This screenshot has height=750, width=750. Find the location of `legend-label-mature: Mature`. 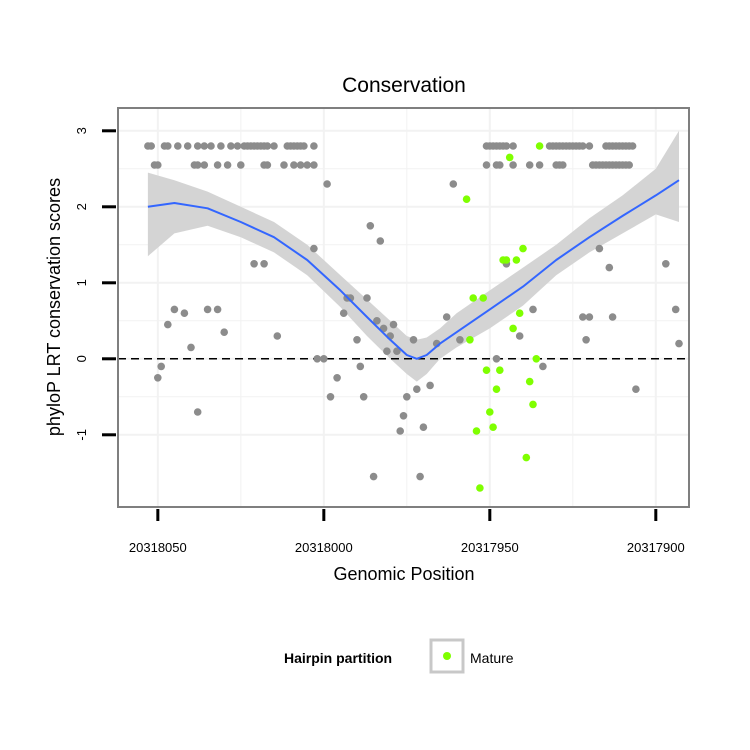

legend-label-mature: Mature is located at coordinates (492, 658).